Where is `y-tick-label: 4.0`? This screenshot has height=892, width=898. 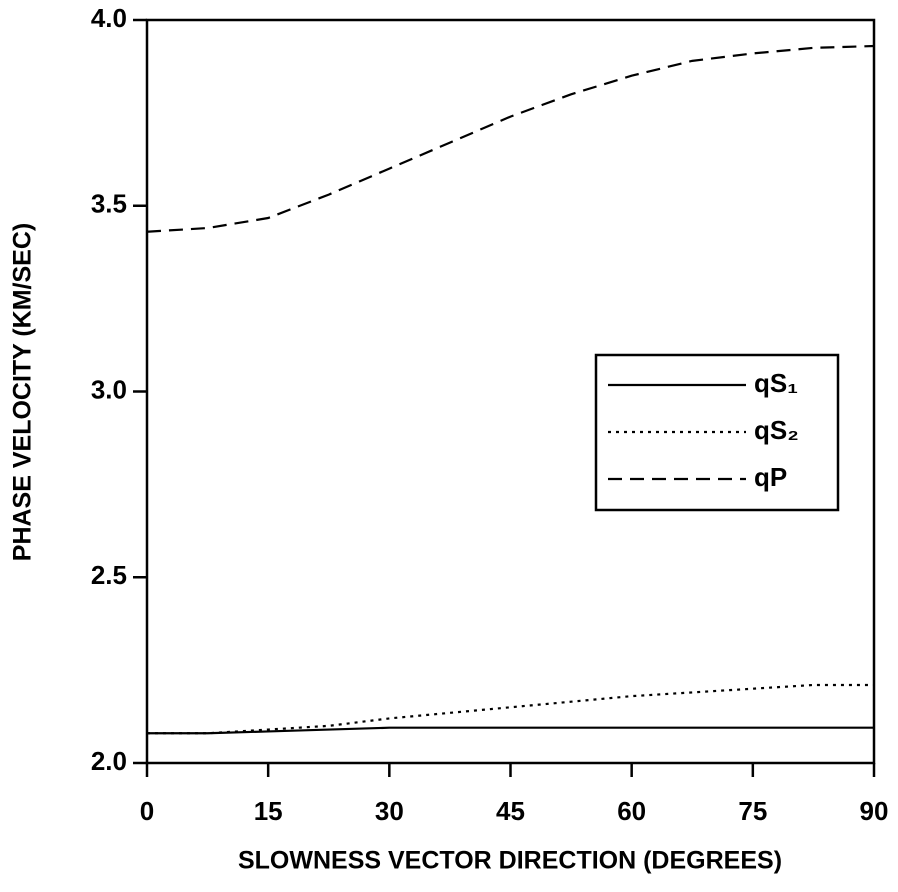
y-tick-label: 4.0 is located at coordinates (109, 18).